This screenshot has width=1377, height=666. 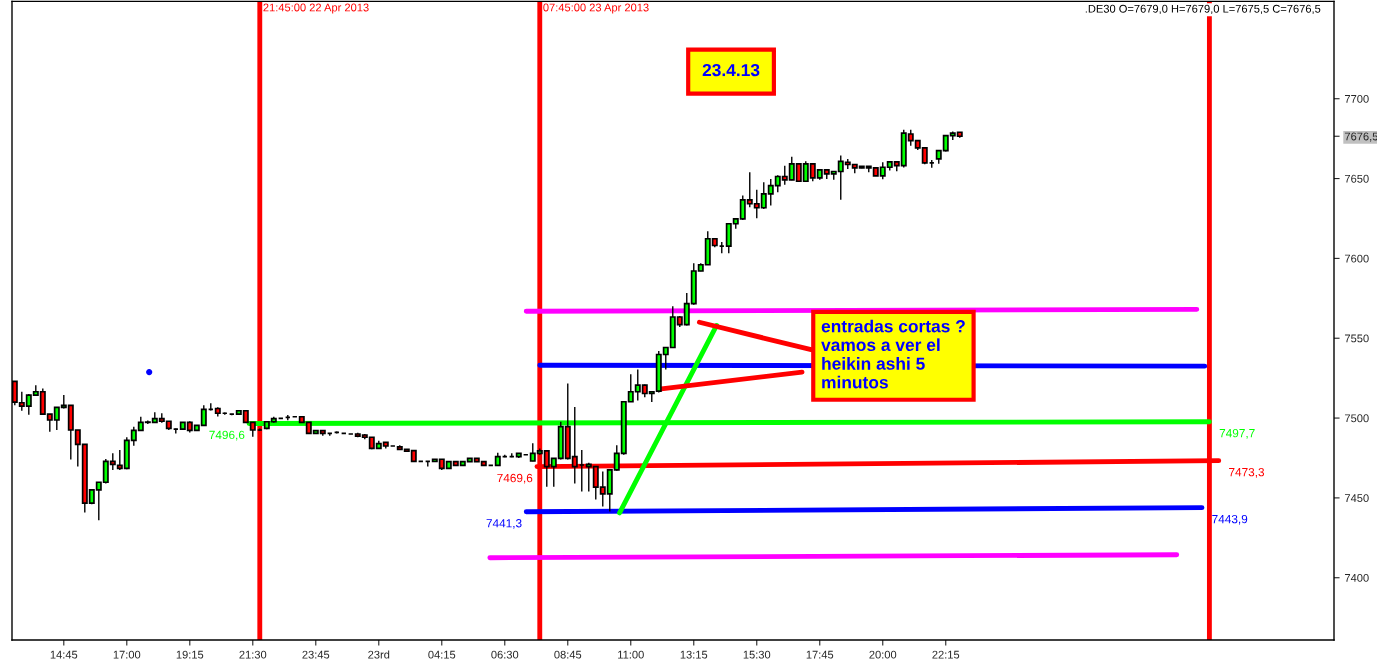 What do you see at coordinates (515, 478) in the screenshot?
I see `data-label: 7469,6` at bounding box center [515, 478].